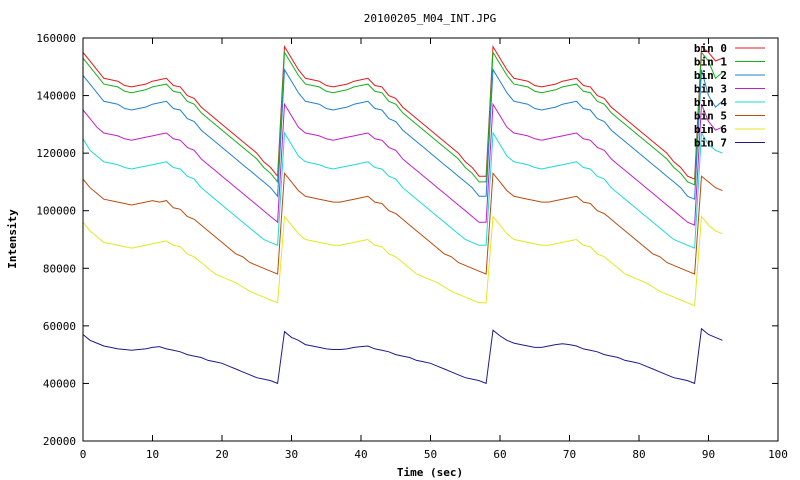 This screenshot has height=480, width=800. Describe the element at coordinates (56, 38) in the screenshot. I see `y-tick-label: 160000` at that location.